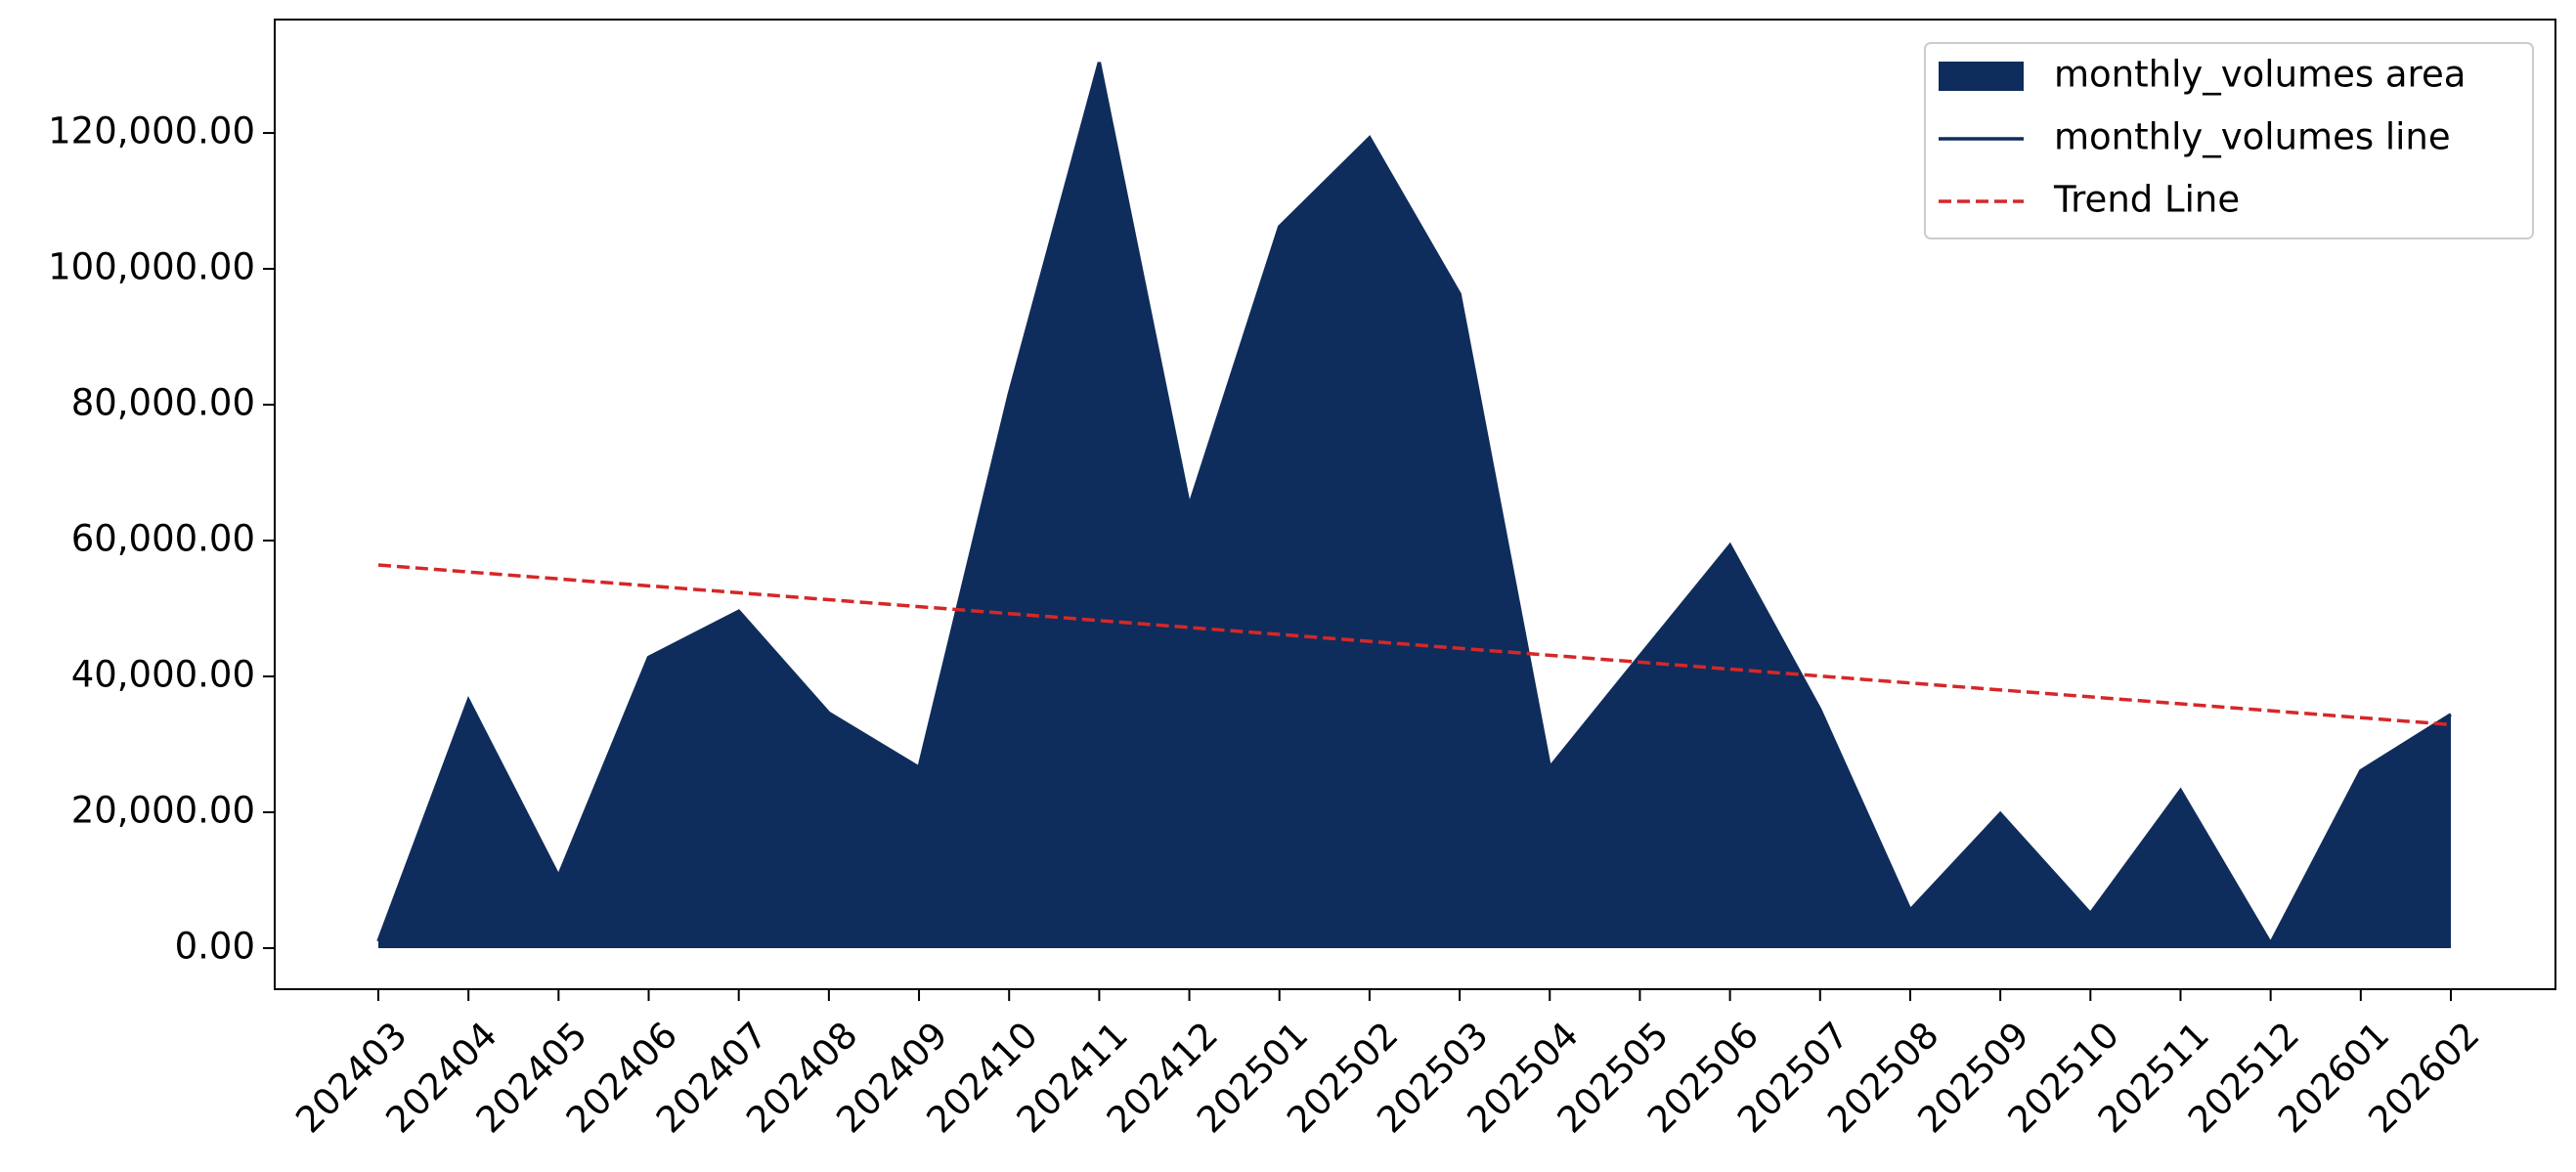 The width and height of the screenshot is (2576, 1172). I want to click on y-tick-label: 80,000.00, so click(163, 403).